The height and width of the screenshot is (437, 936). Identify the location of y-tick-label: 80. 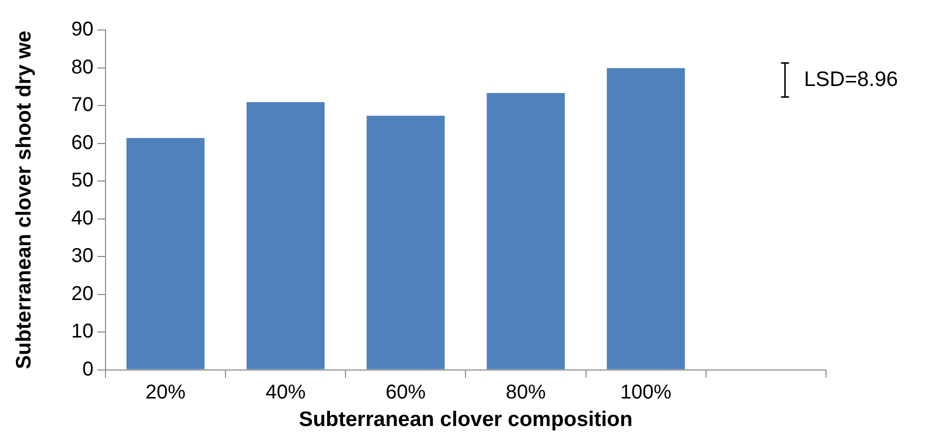
(82, 67).